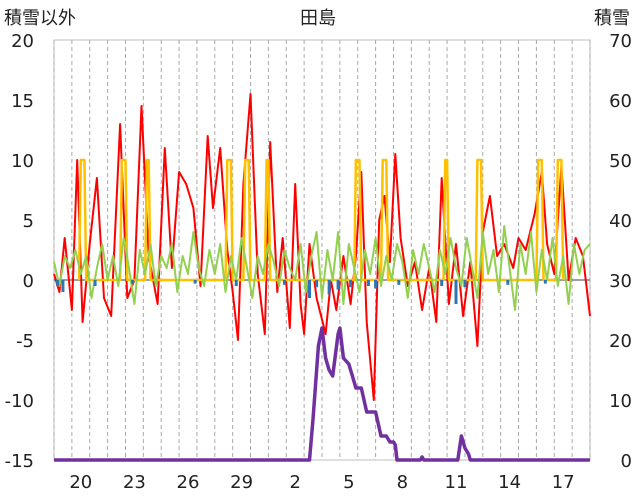 Image resolution: width=636 pixels, height=501 pixels. I want to click on x-tick-label: 17, so click(563, 482).